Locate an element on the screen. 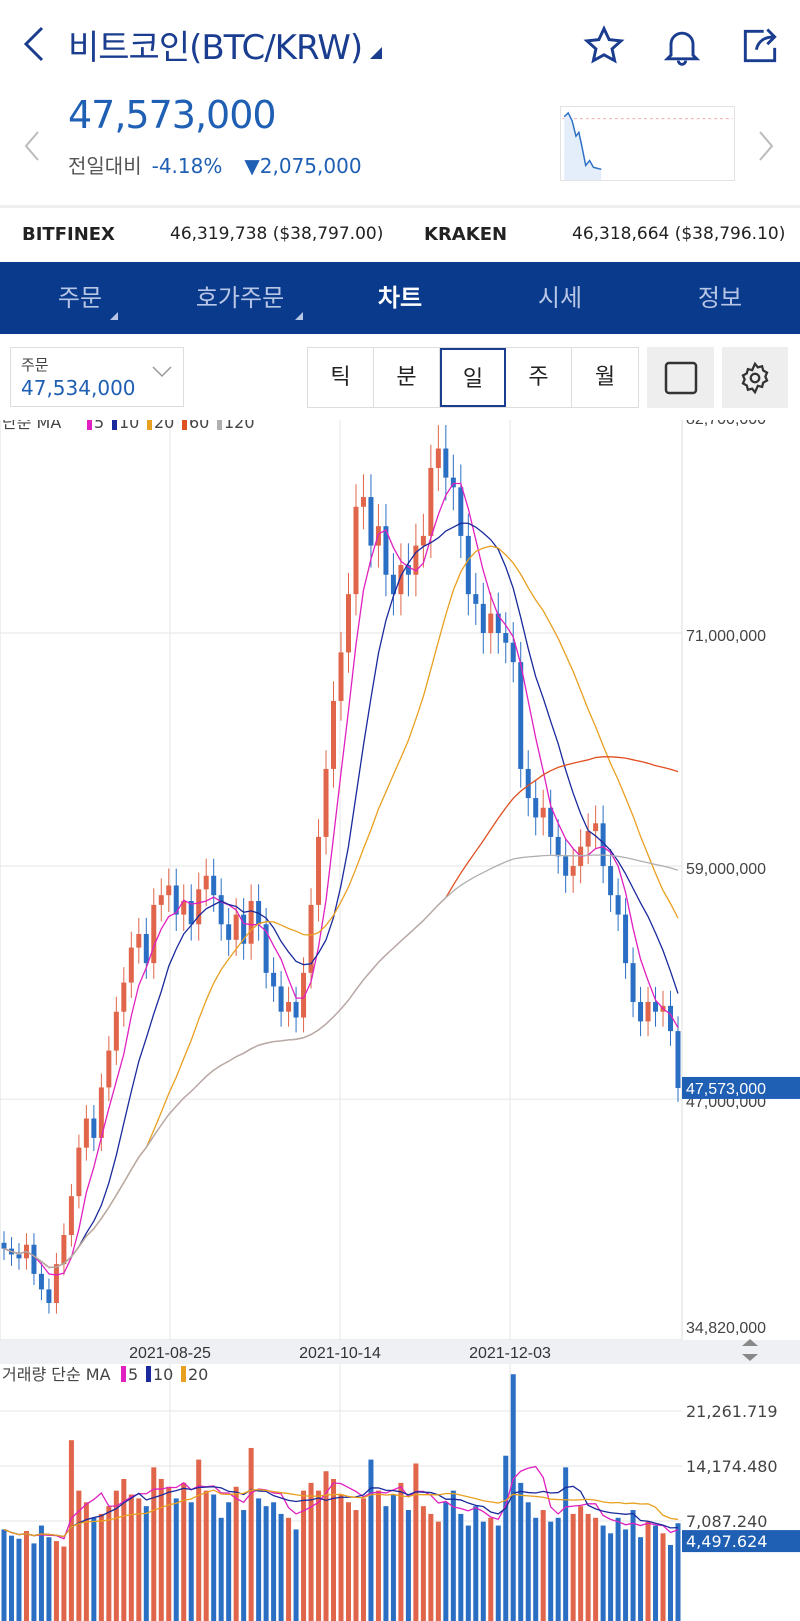 The image size is (800, 1621). current-price: 47,573,000 is located at coordinates (172, 115).